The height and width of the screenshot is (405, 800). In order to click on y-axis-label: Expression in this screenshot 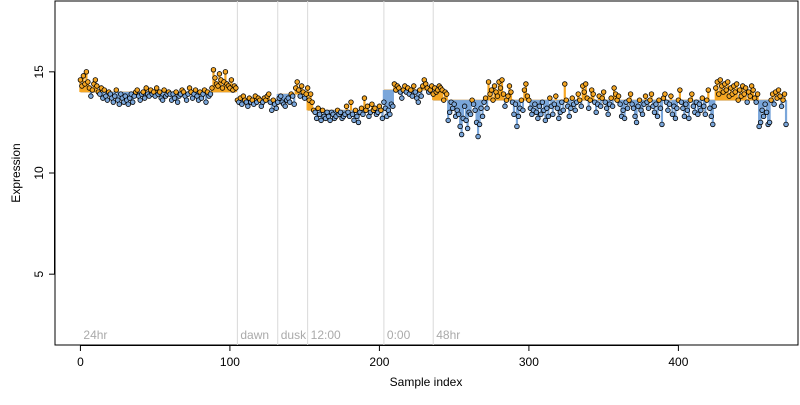, I will do `click(16, 172)`.